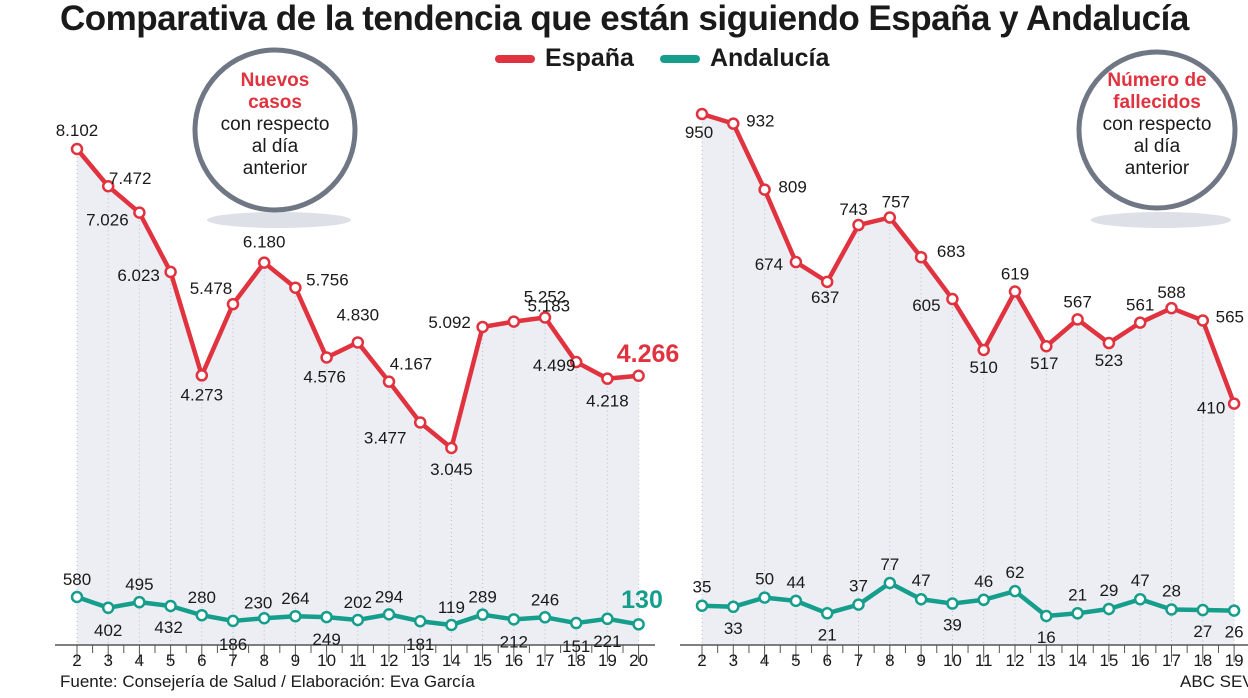 This screenshot has width=1248, height=698. I want to click on data-label-andalucia: 432, so click(168, 627).